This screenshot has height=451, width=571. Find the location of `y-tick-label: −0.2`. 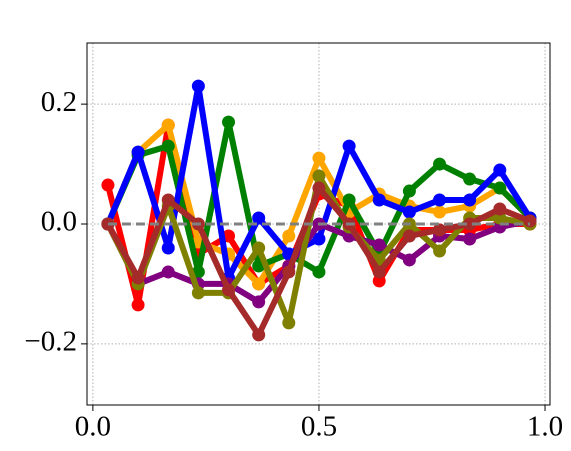

y-tick-label: −0.2 is located at coordinates (50, 342).